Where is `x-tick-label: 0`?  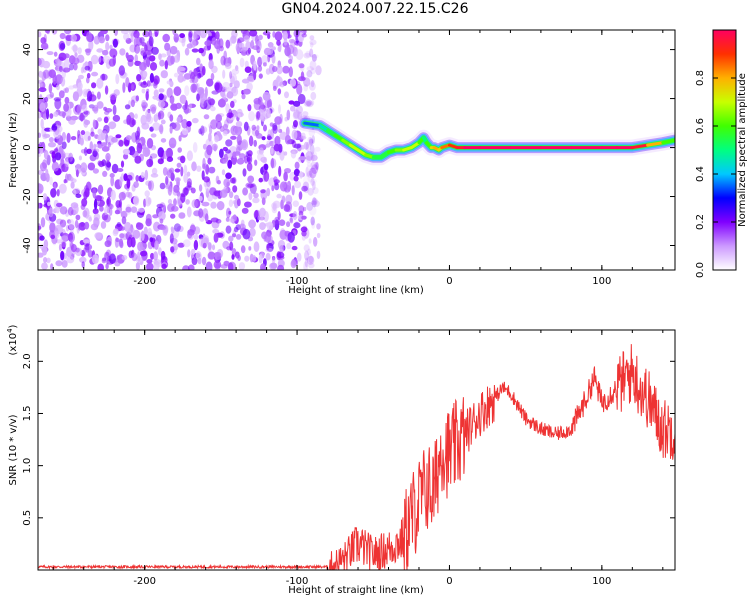 x-tick-label: 0 is located at coordinates (449, 581).